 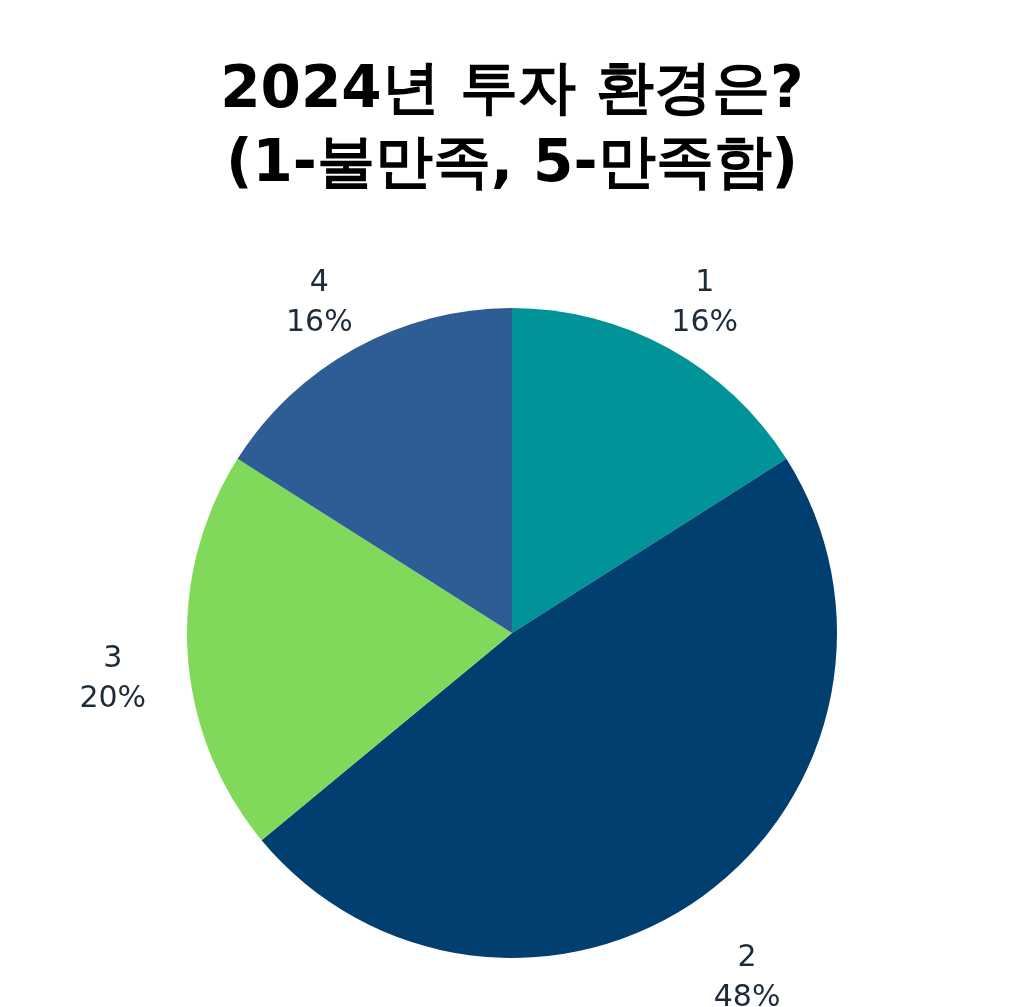 What do you see at coordinates (319, 281) in the screenshot?
I see `slice-label: 4` at bounding box center [319, 281].